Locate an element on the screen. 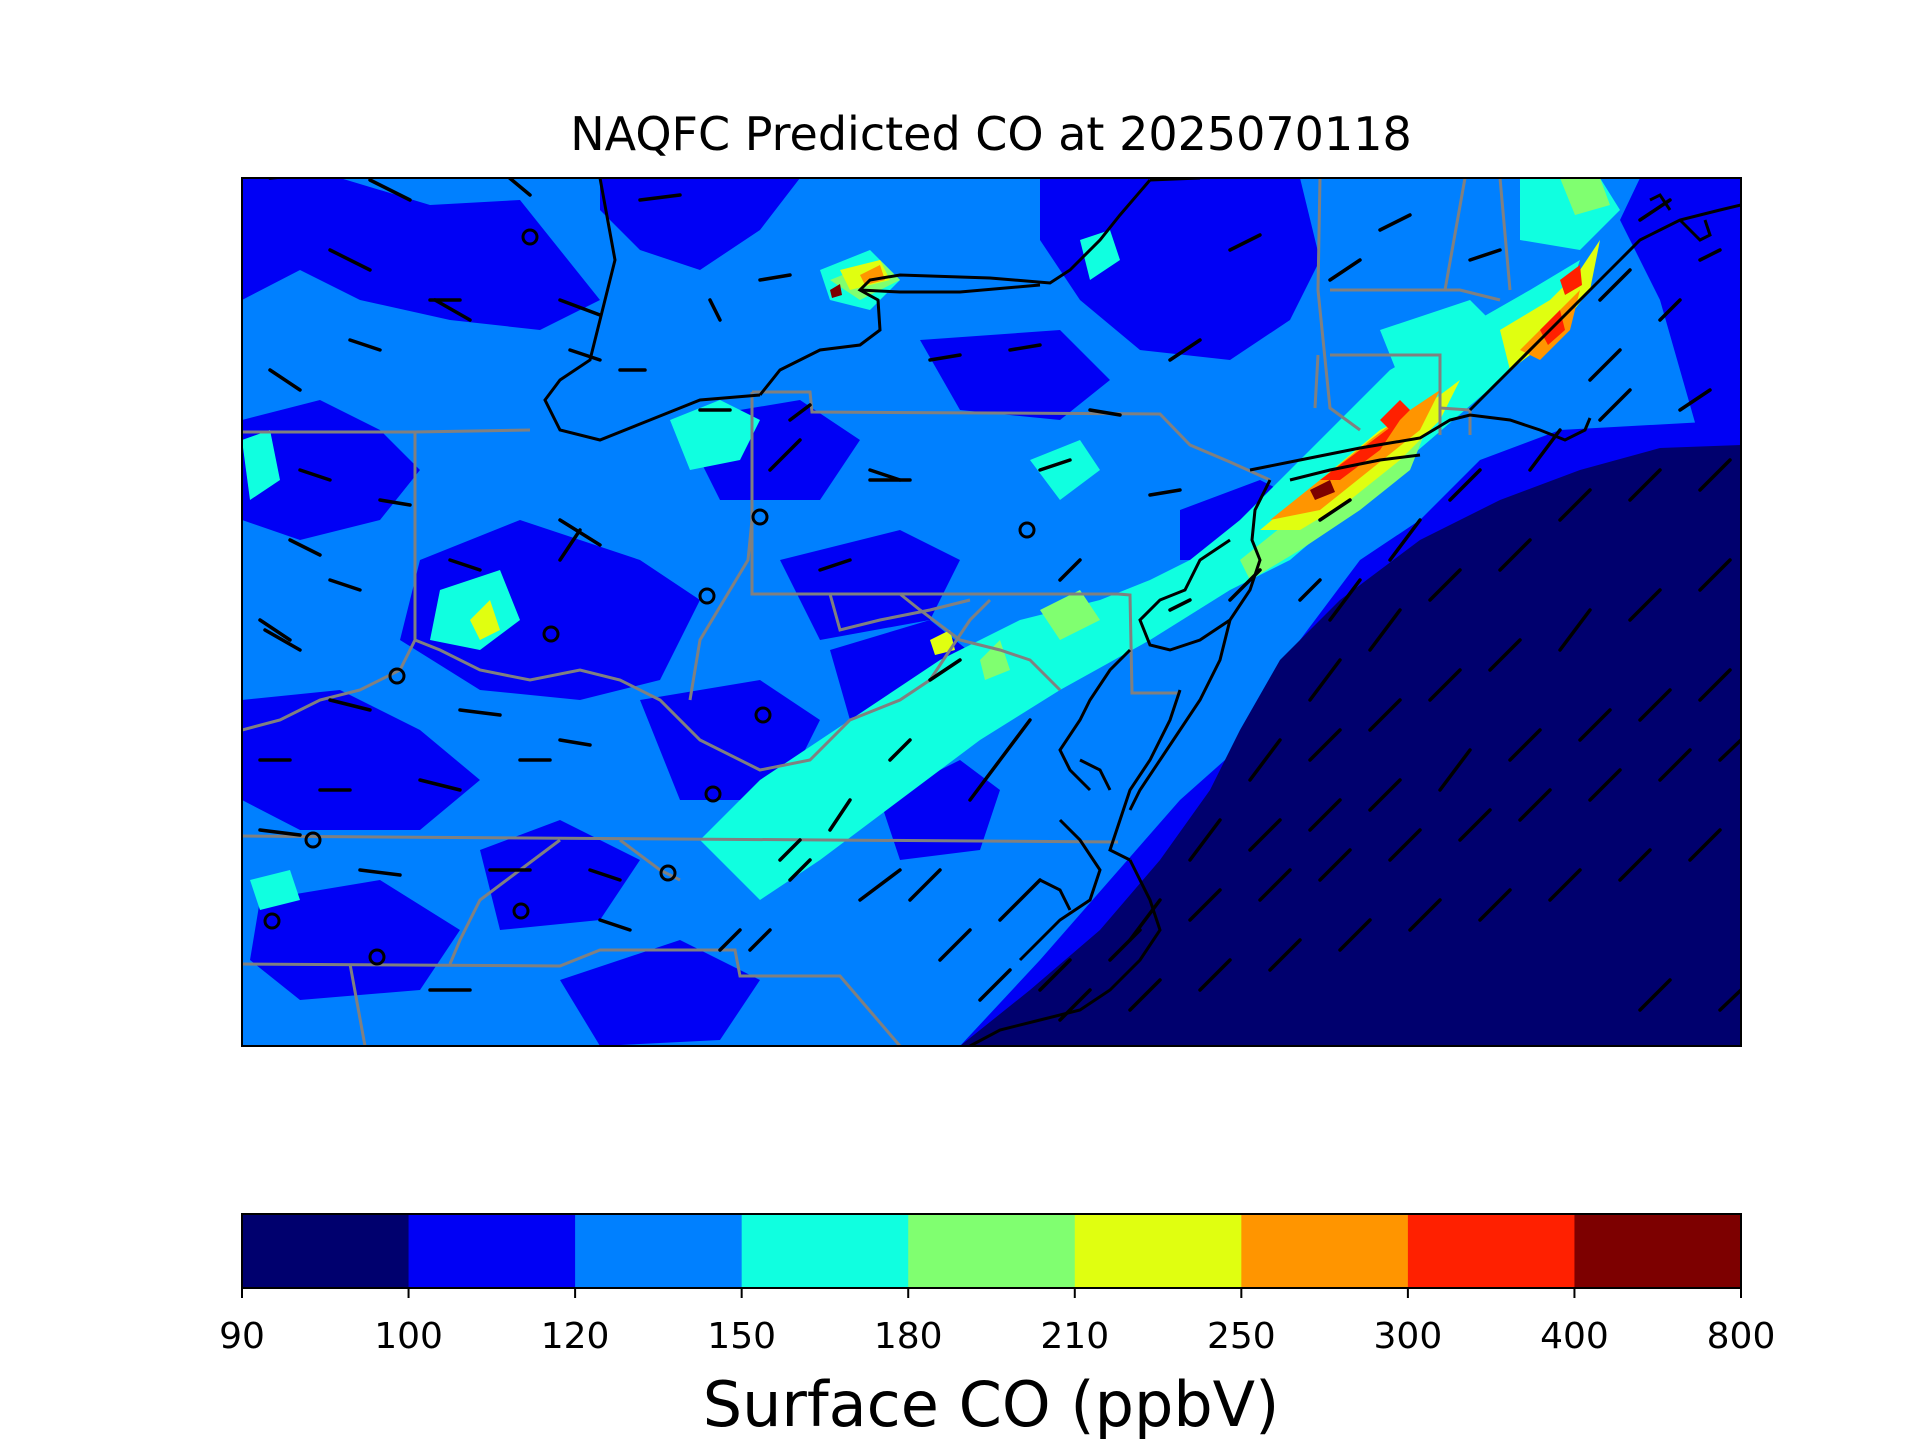 This screenshot has height=1440, width=1920. colorbar-tick-label: 100 is located at coordinates (408, 1336).